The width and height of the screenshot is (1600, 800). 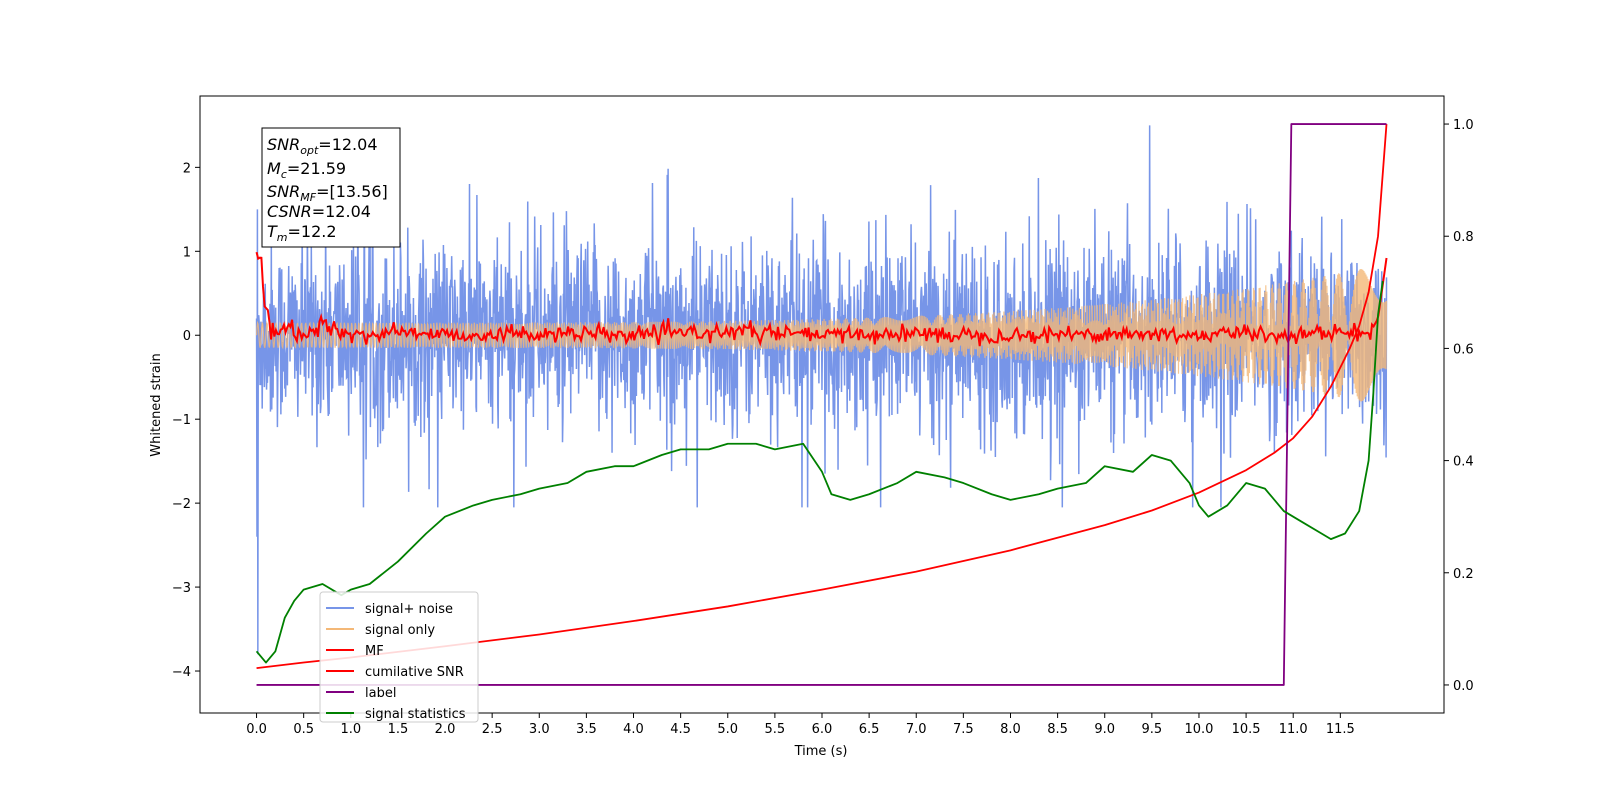 I want to click on y2-tick-label: 0.2, so click(x=1463, y=574).